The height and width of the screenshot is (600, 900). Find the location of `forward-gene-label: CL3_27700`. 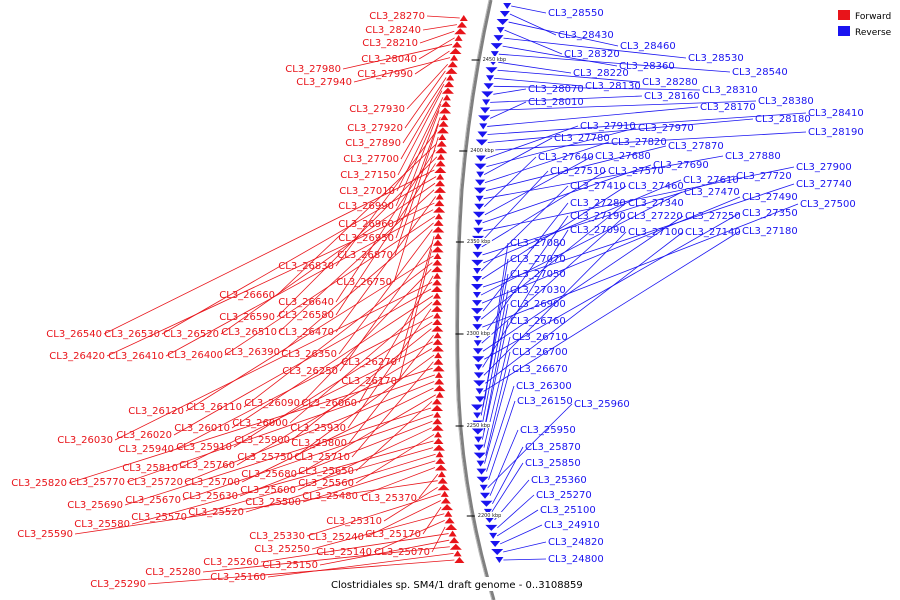

forward-gene-label: CL3_27700 is located at coordinates (371, 159).